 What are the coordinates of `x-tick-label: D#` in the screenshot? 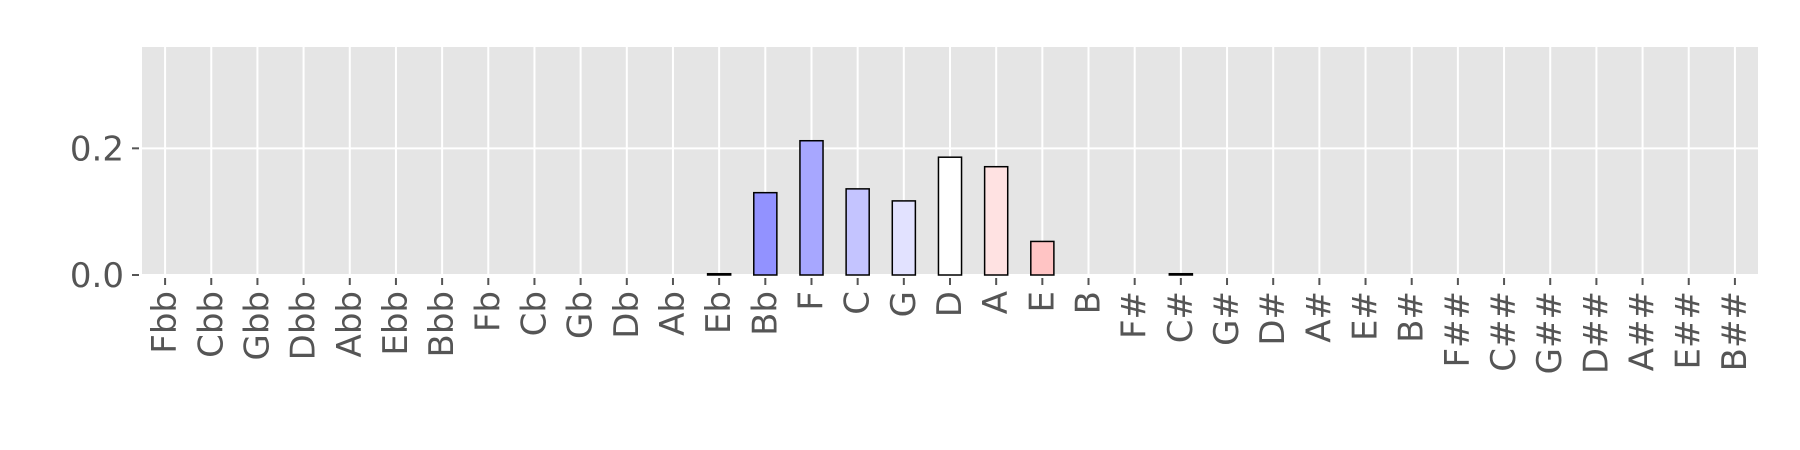 It's located at (1273, 318).